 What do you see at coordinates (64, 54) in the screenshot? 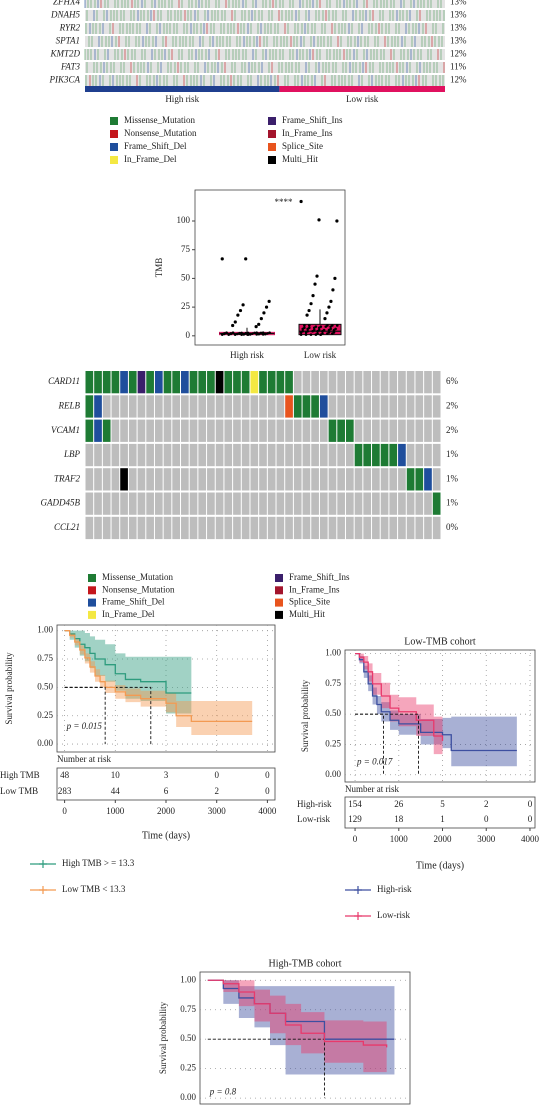
I see `gene-label: KMT2D` at bounding box center [64, 54].